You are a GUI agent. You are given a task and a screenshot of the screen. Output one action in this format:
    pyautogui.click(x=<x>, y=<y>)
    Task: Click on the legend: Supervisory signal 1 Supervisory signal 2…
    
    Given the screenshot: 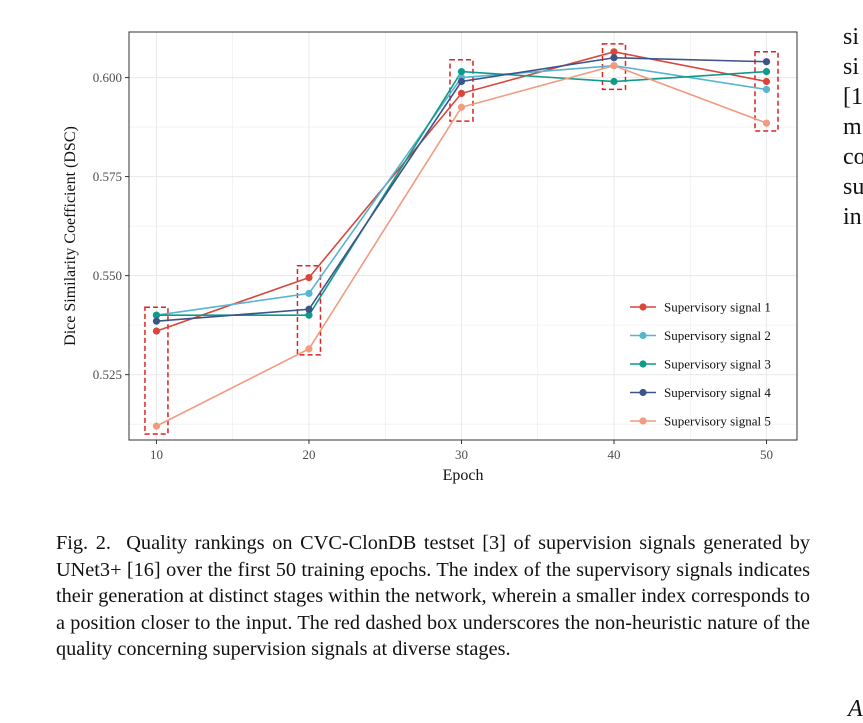 What is the action you would take?
    pyautogui.click(x=700, y=364)
    